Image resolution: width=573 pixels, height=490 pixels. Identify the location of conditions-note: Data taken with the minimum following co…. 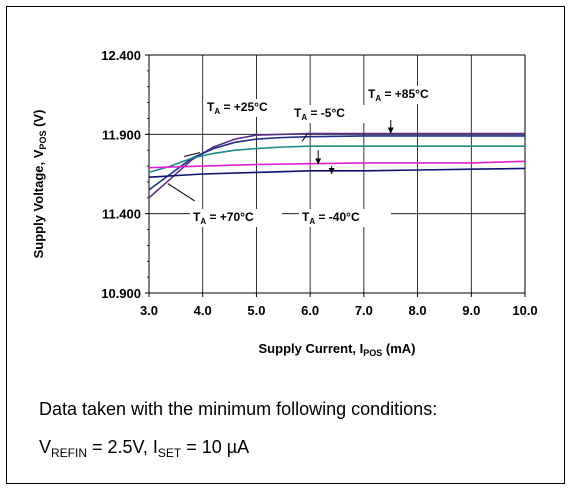
(238, 409).